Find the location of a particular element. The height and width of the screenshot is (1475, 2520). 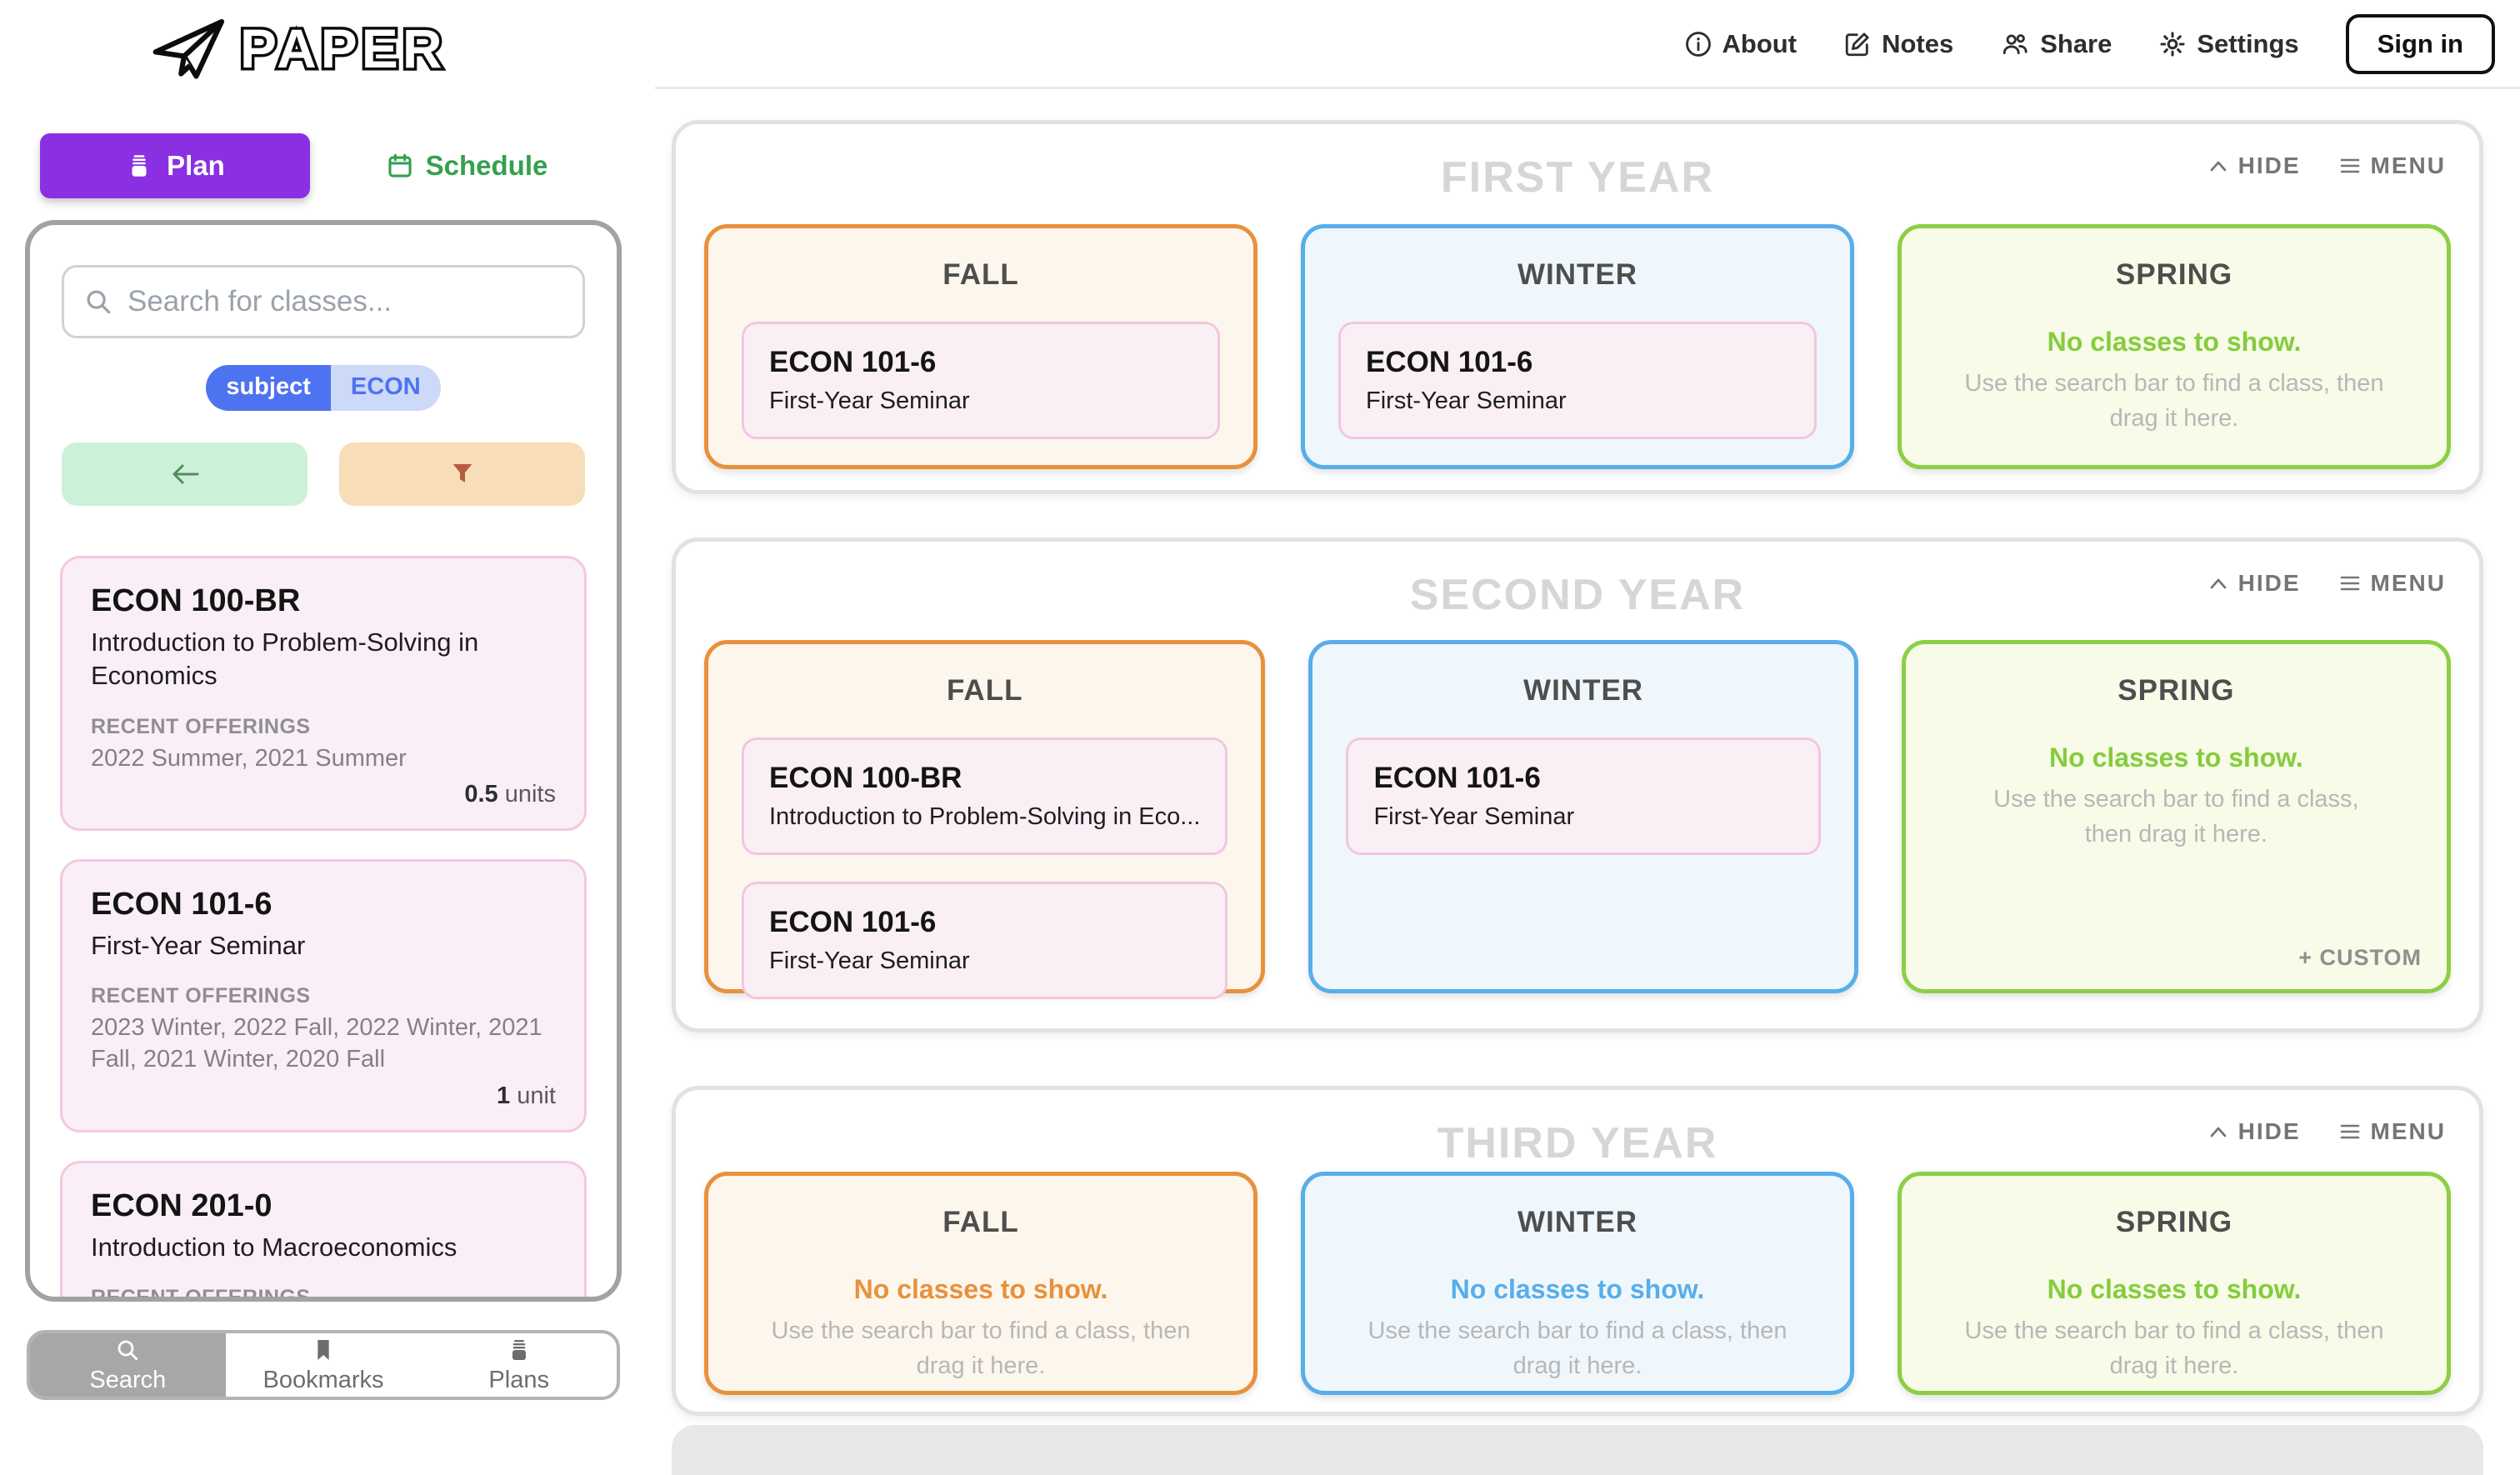

nav-settings: Settings is located at coordinates (2228, 44).